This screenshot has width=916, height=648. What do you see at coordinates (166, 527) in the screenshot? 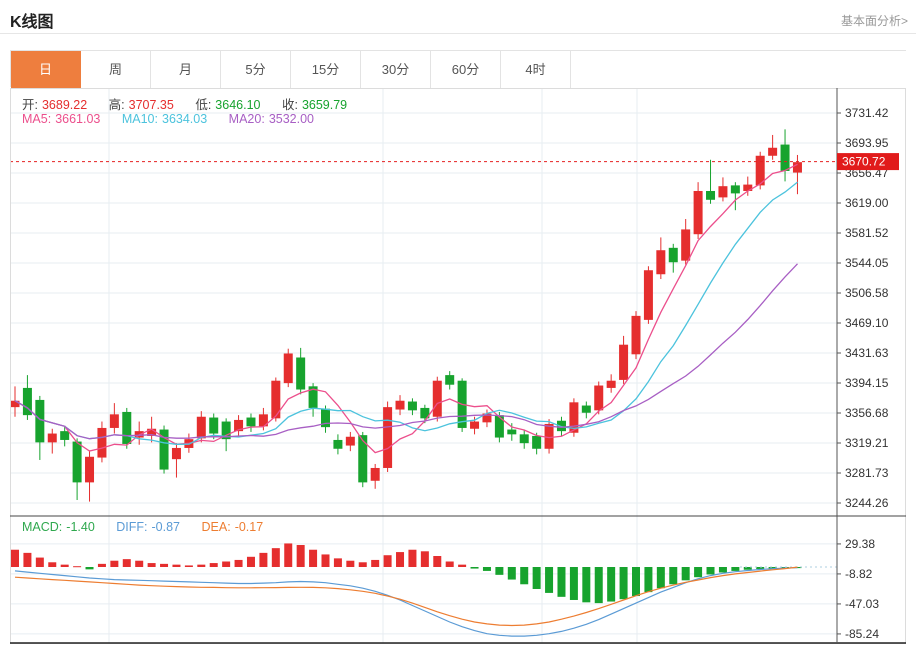
I see `diff-value: -0.87` at bounding box center [166, 527].